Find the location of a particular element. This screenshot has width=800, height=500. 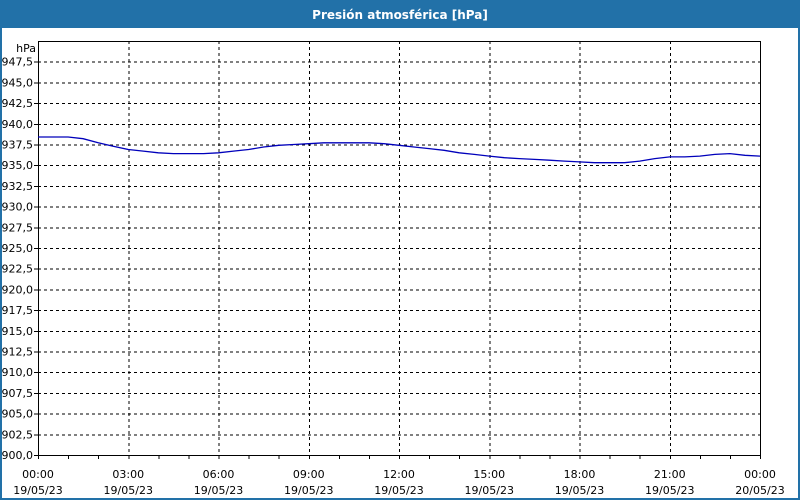

y-axis-label: 917,5 is located at coordinates (17, 310).